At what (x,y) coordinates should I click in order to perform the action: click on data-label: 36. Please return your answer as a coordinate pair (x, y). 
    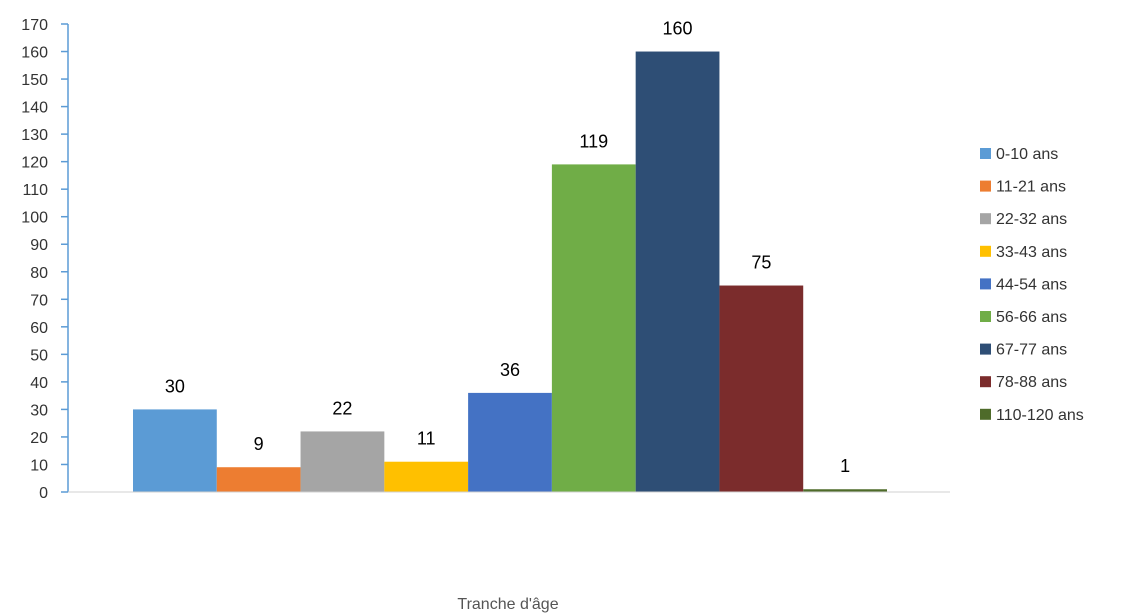
    Looking at the image, I should click on (510, 370).